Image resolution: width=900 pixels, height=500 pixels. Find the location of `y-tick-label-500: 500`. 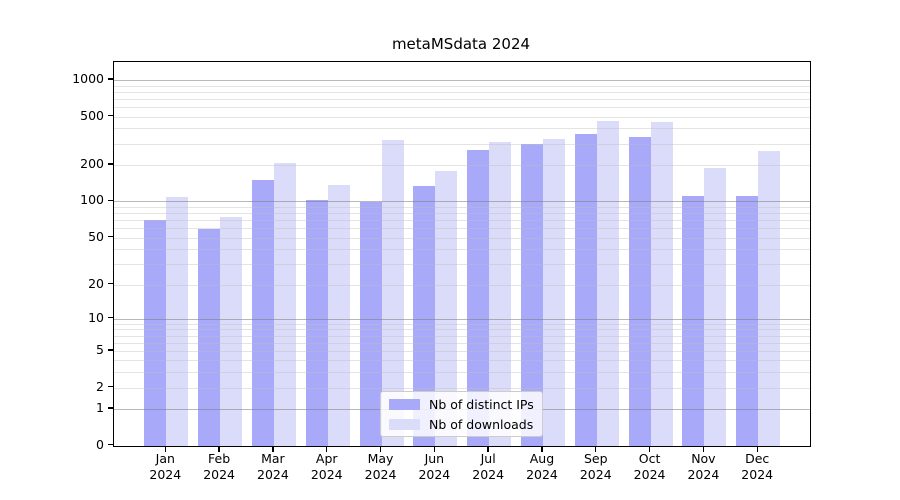

y-tick-label-500: 500 is located at coordinates (92, 115).